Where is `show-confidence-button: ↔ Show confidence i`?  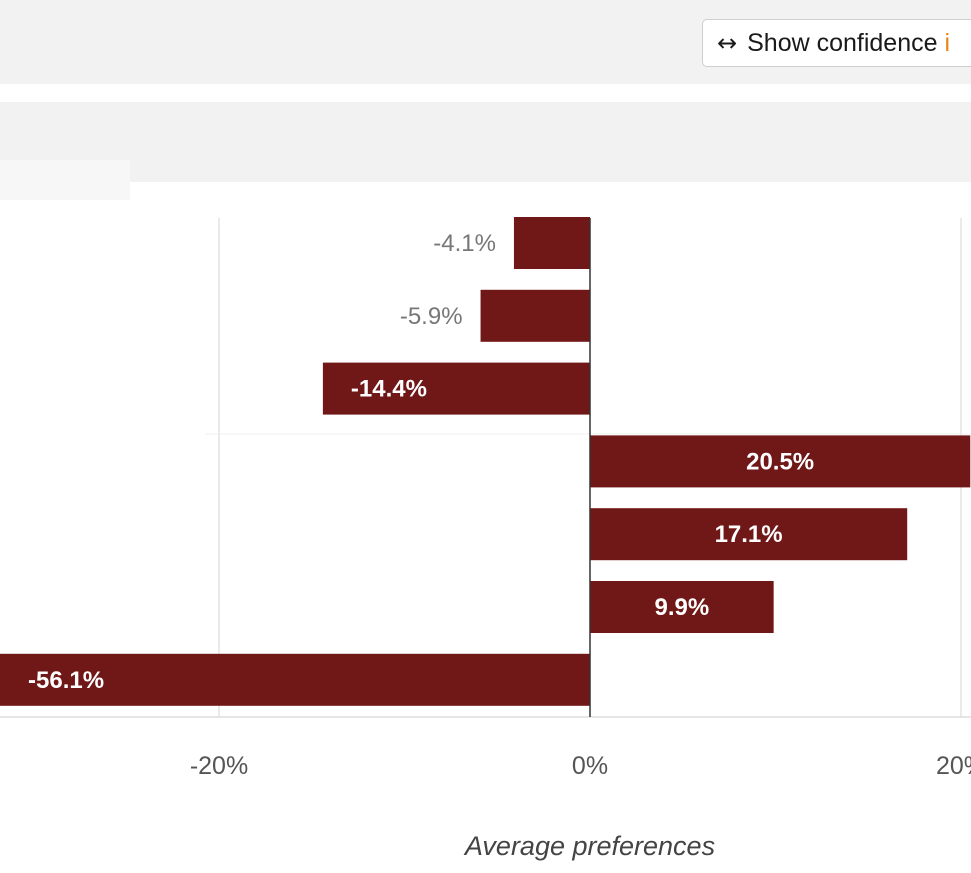
show-confidence-button: ↔ Show confidence i is located at coordinates (836, 43).